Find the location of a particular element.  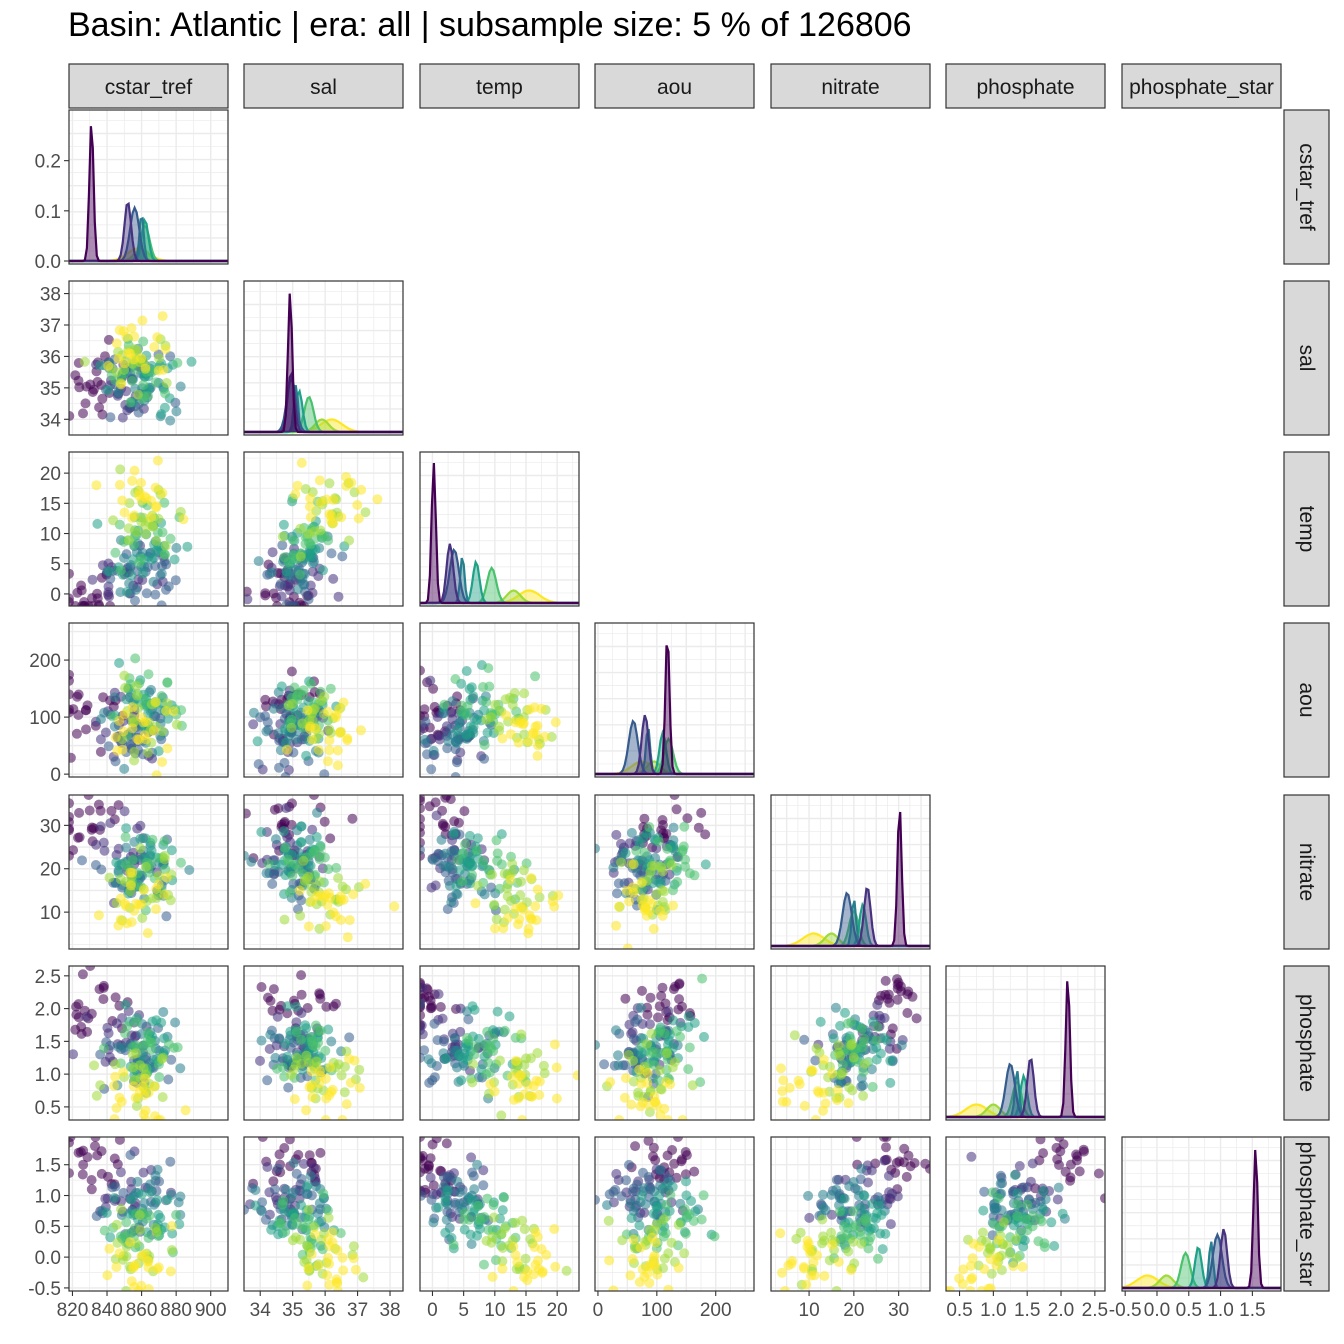

strip-top-aou is located at coordinates (674, 86).